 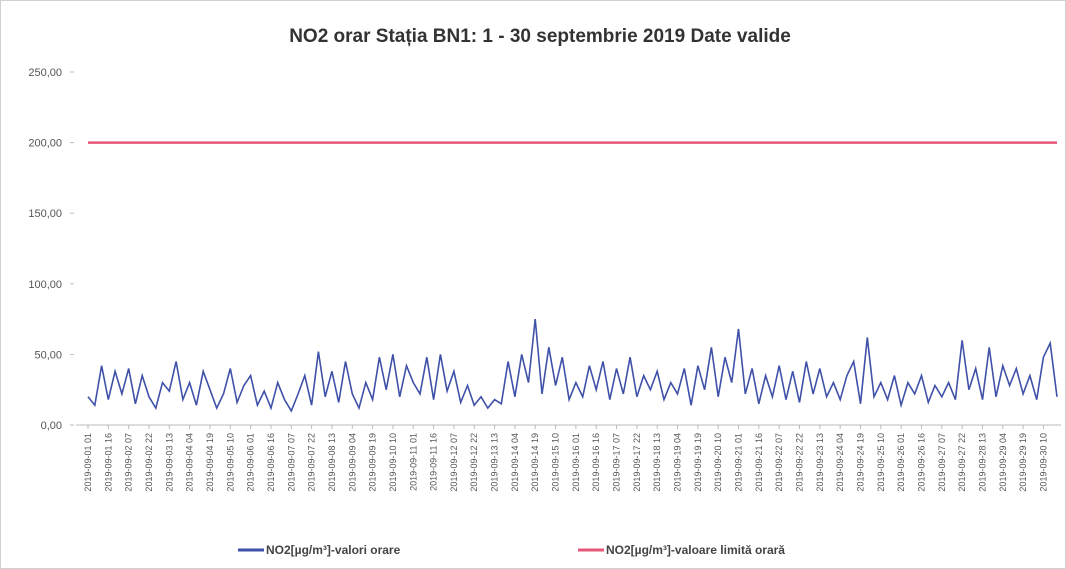 I want to click on x-tick-label: 2019-09-18 13, so click(x=657, y=462).